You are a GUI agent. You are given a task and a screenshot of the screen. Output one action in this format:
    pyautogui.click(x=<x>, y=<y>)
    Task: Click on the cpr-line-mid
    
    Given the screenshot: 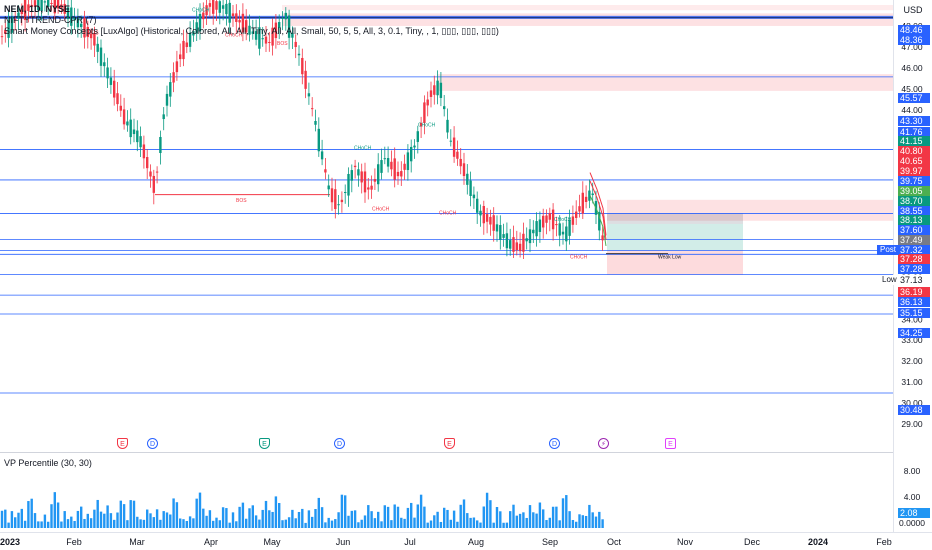 What is the action you would take?
    pyautogui.click(x=598, y=210)
    